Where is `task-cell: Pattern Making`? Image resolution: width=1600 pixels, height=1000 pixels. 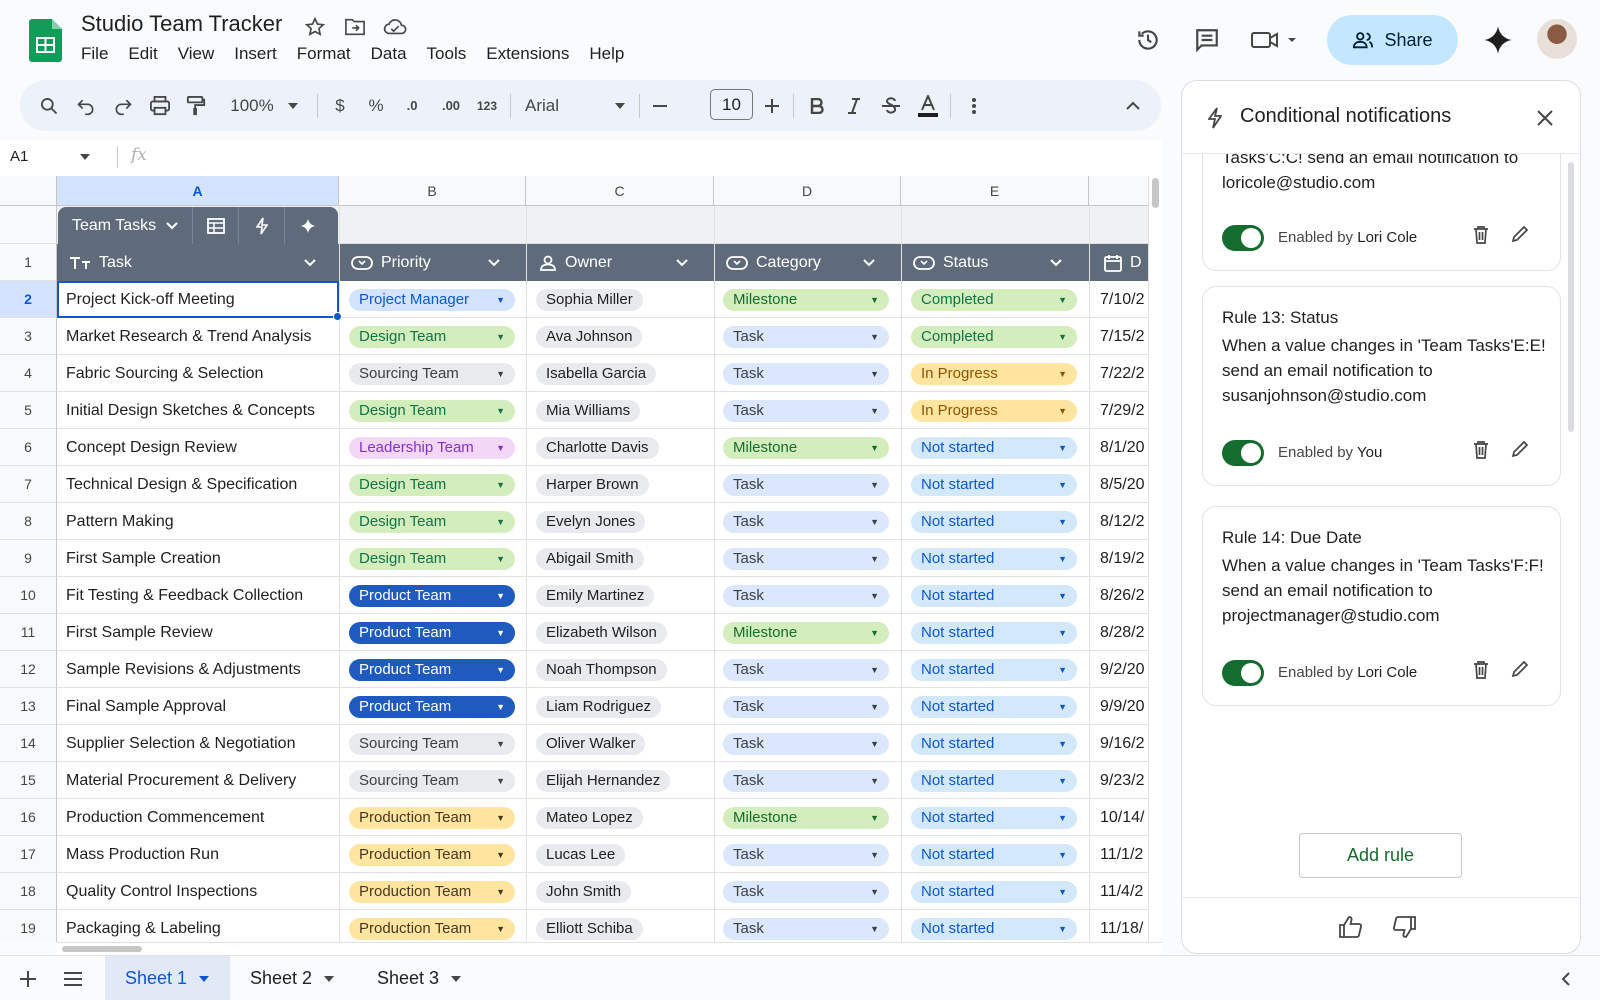 task-cell: Pattern Making is located at coordinates (120, 521).